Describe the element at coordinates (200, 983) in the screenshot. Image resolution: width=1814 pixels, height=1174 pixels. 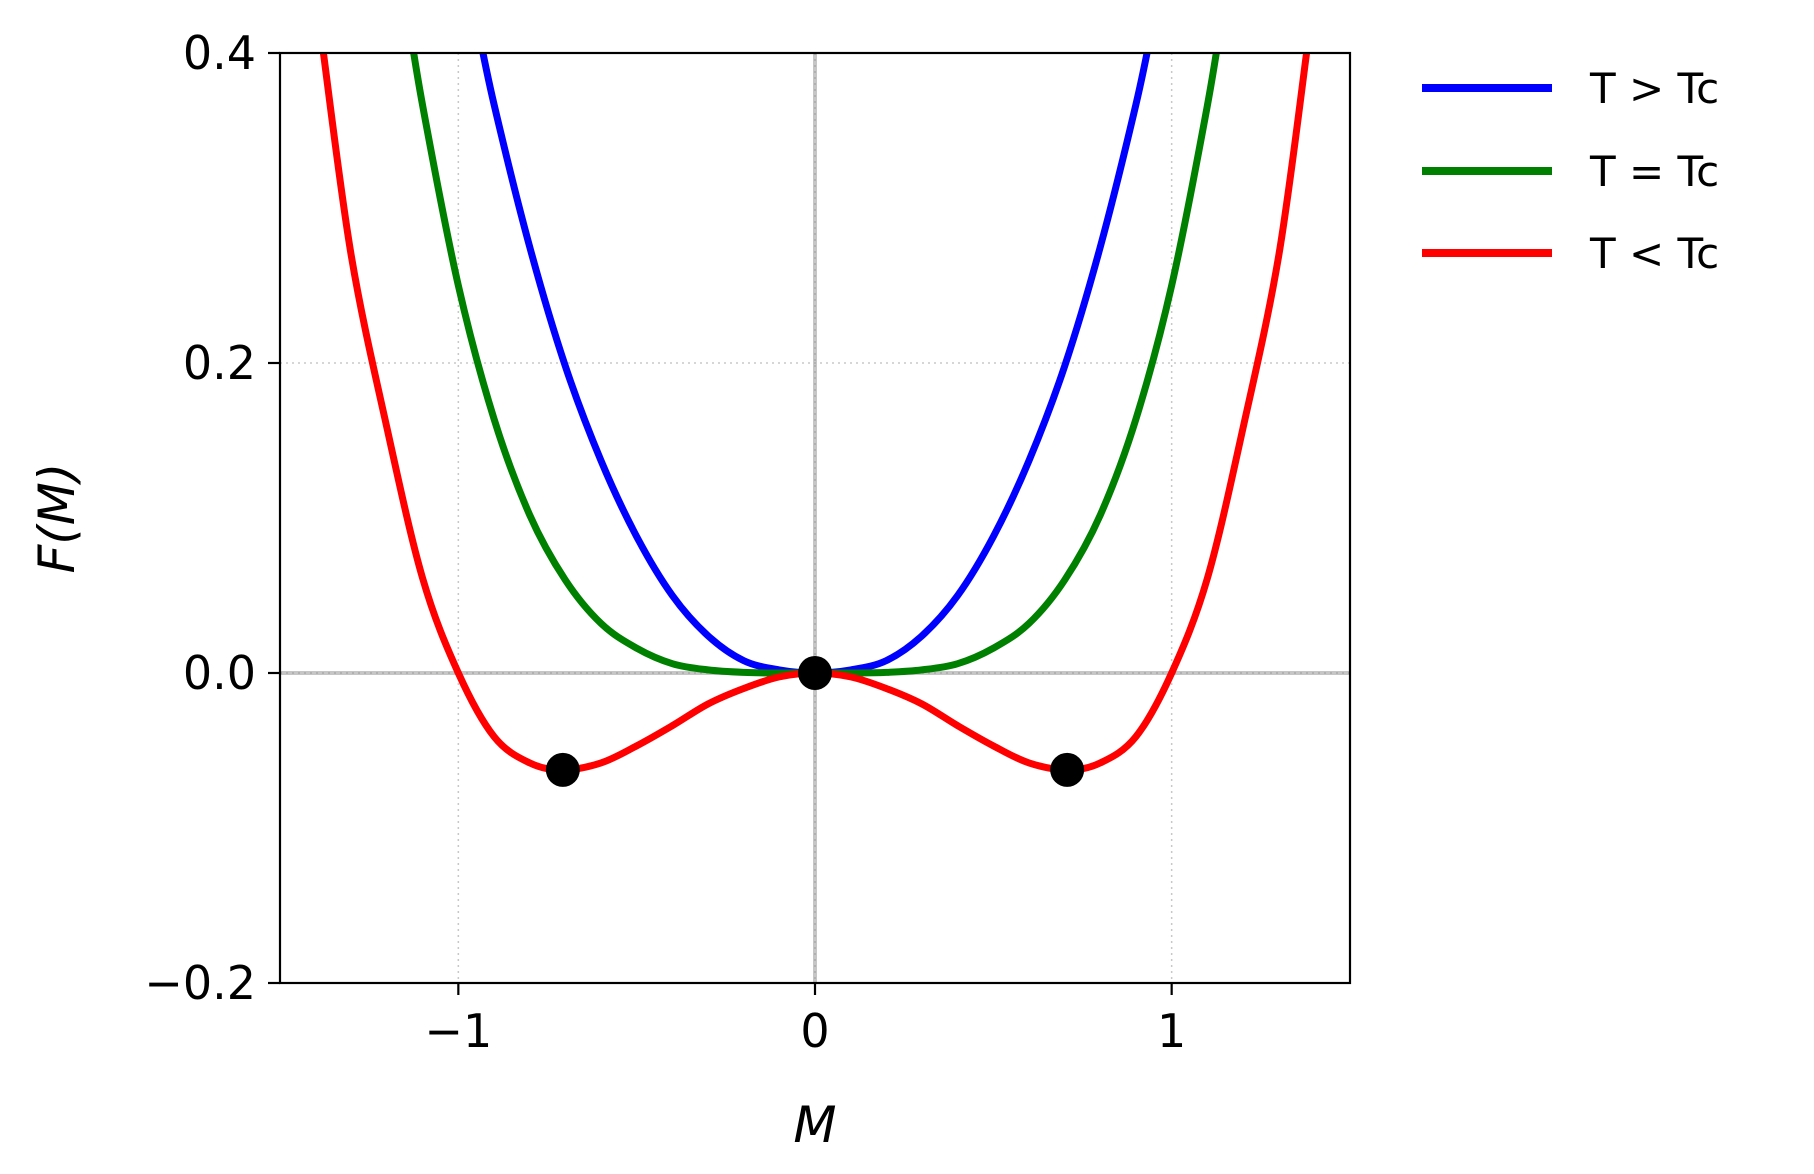
I see `y-tick-label: −0.2` at that location.